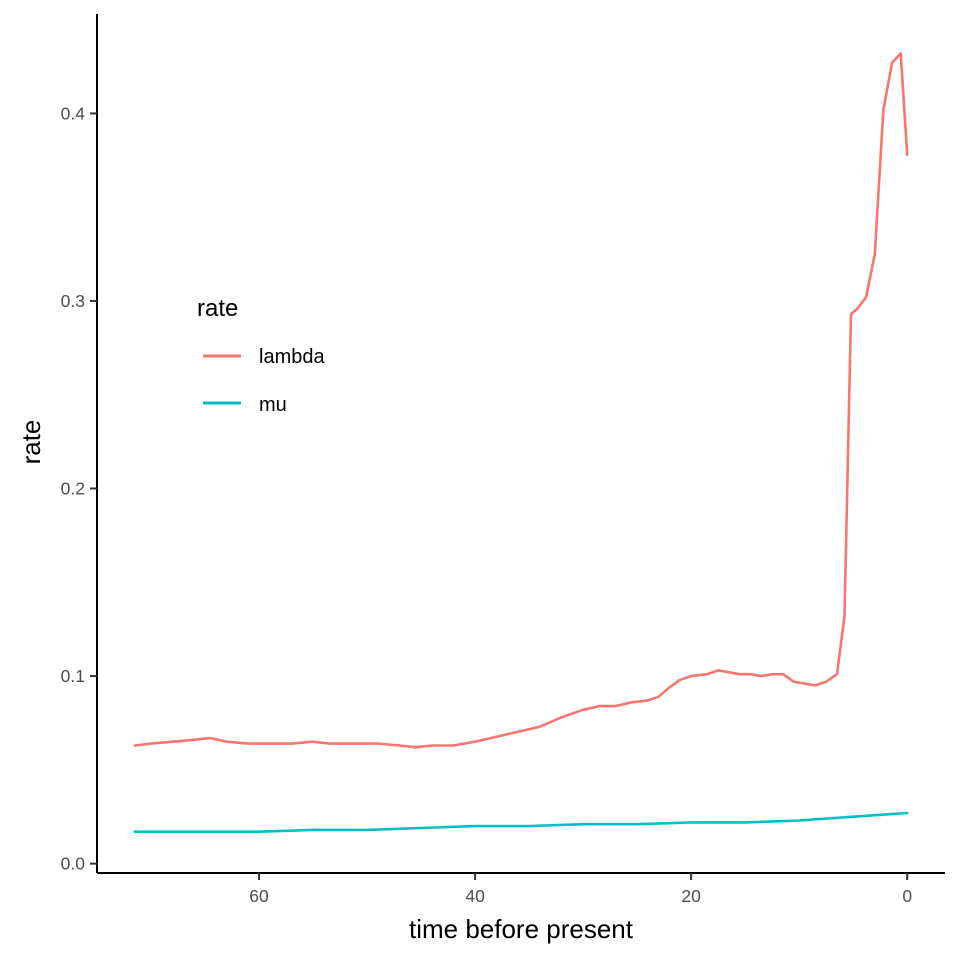  Describe the element at coordinates (907, 896) in the screenshot. I see `x-tick-label: 0` at that location.